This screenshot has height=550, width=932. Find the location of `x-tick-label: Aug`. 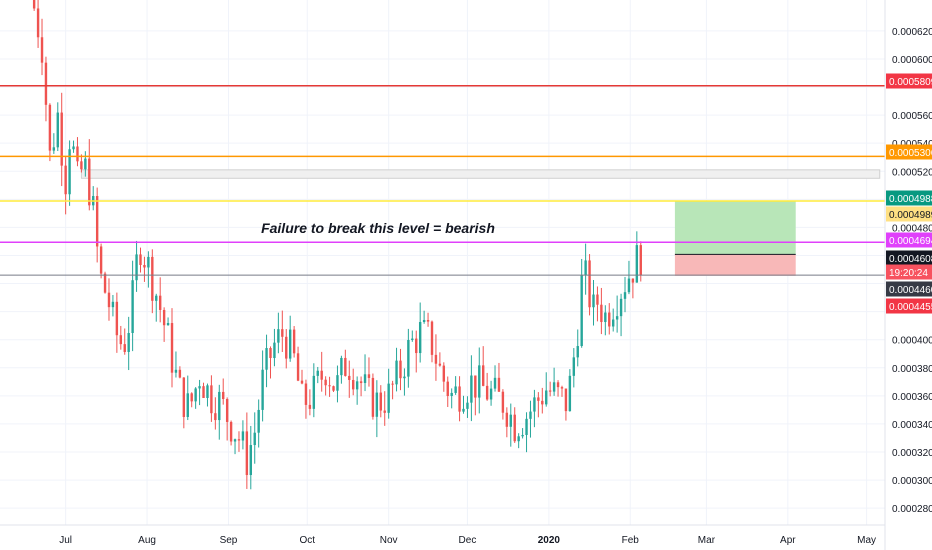

x-tick-label: Aug is located at coordinates (147, 540).